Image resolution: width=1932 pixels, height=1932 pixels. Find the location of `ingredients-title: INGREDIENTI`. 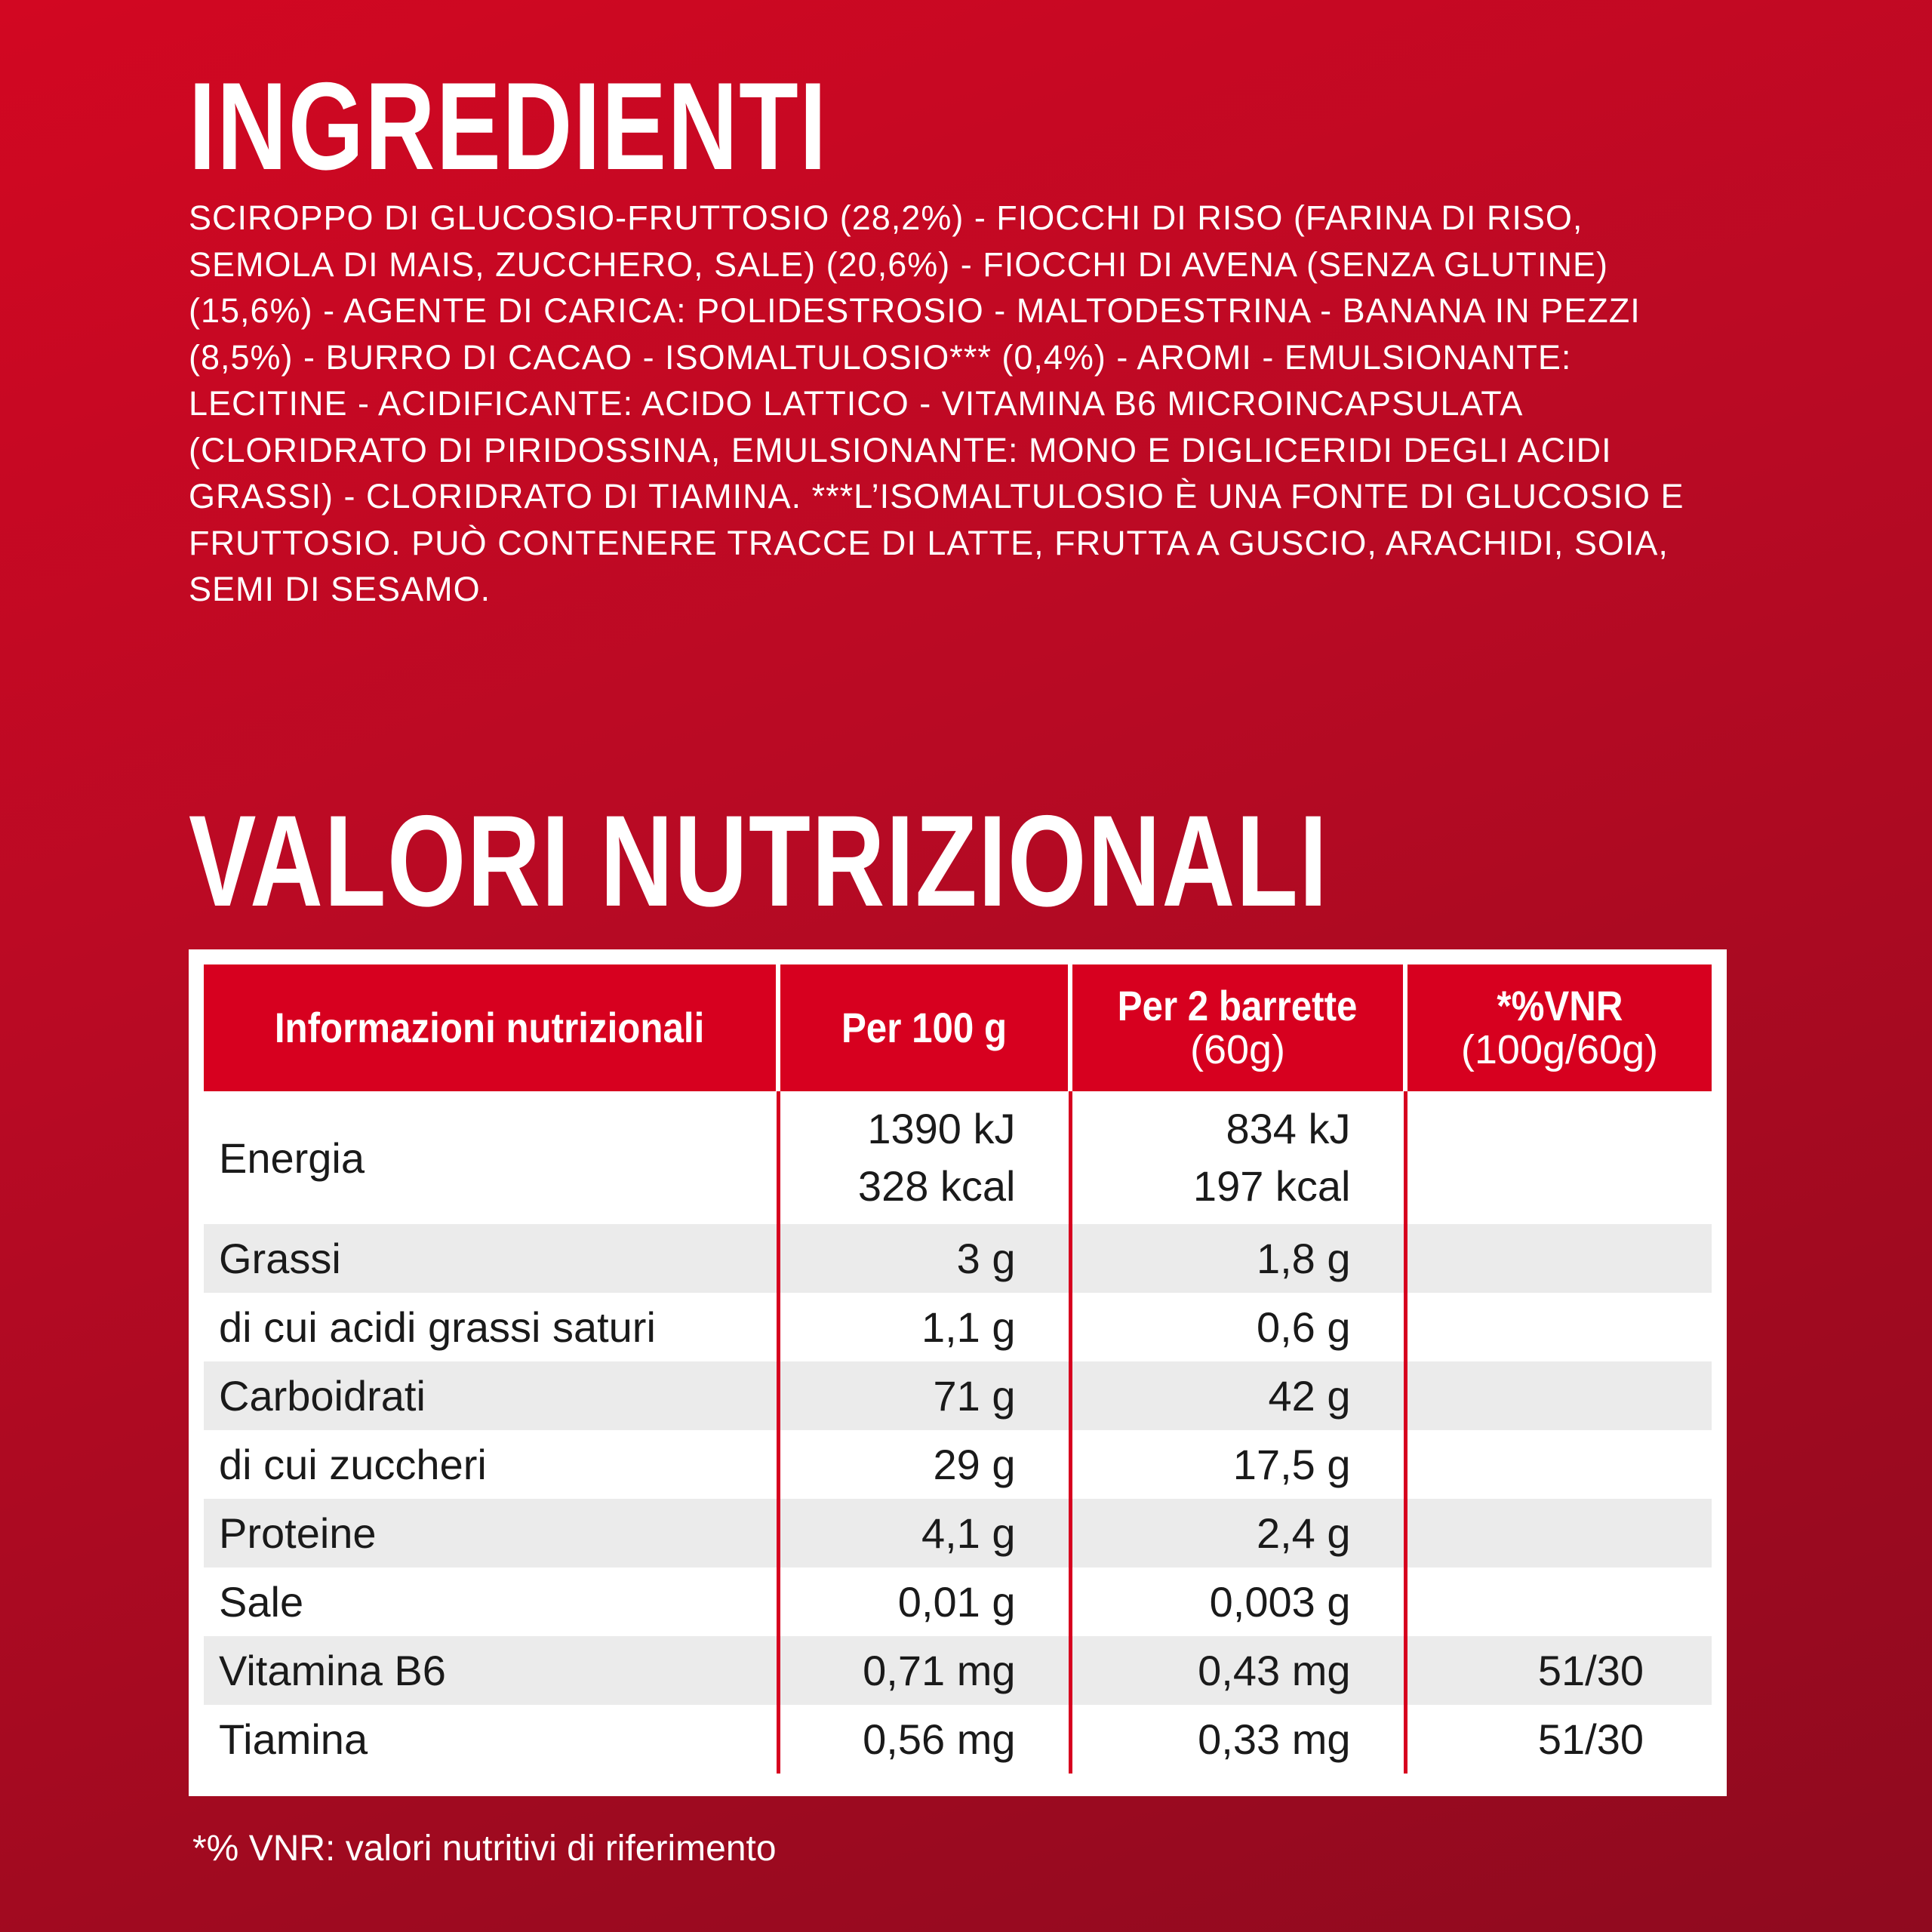

ingredients-title: INGREDIENTI is located at coordinates (508, 126).